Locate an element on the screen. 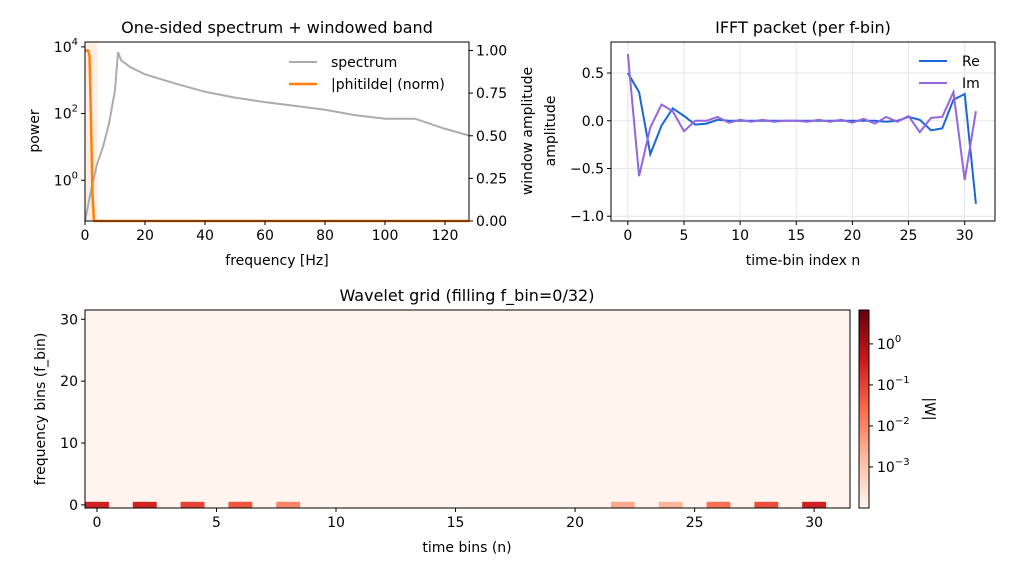 This screenshot has height=576, width=1011. legend-label-im: Im is located at coordinates (971, 84).